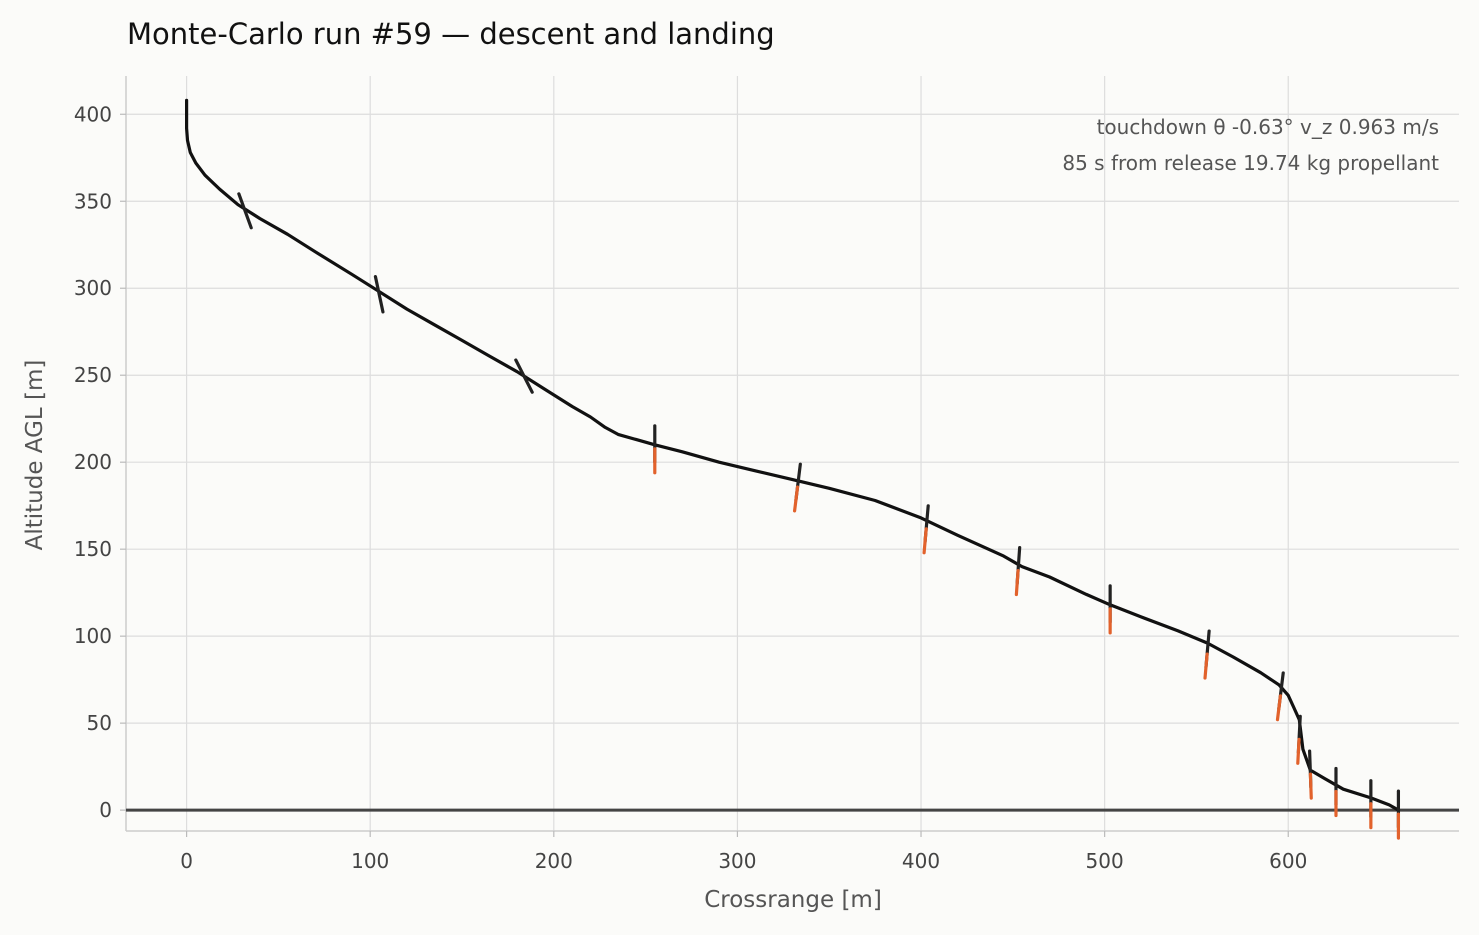 The height and width of the screenshot is (935, 1479). I want to click on x-tick-labels: 0 100 200 300 400 500 600, so click(743, 852).